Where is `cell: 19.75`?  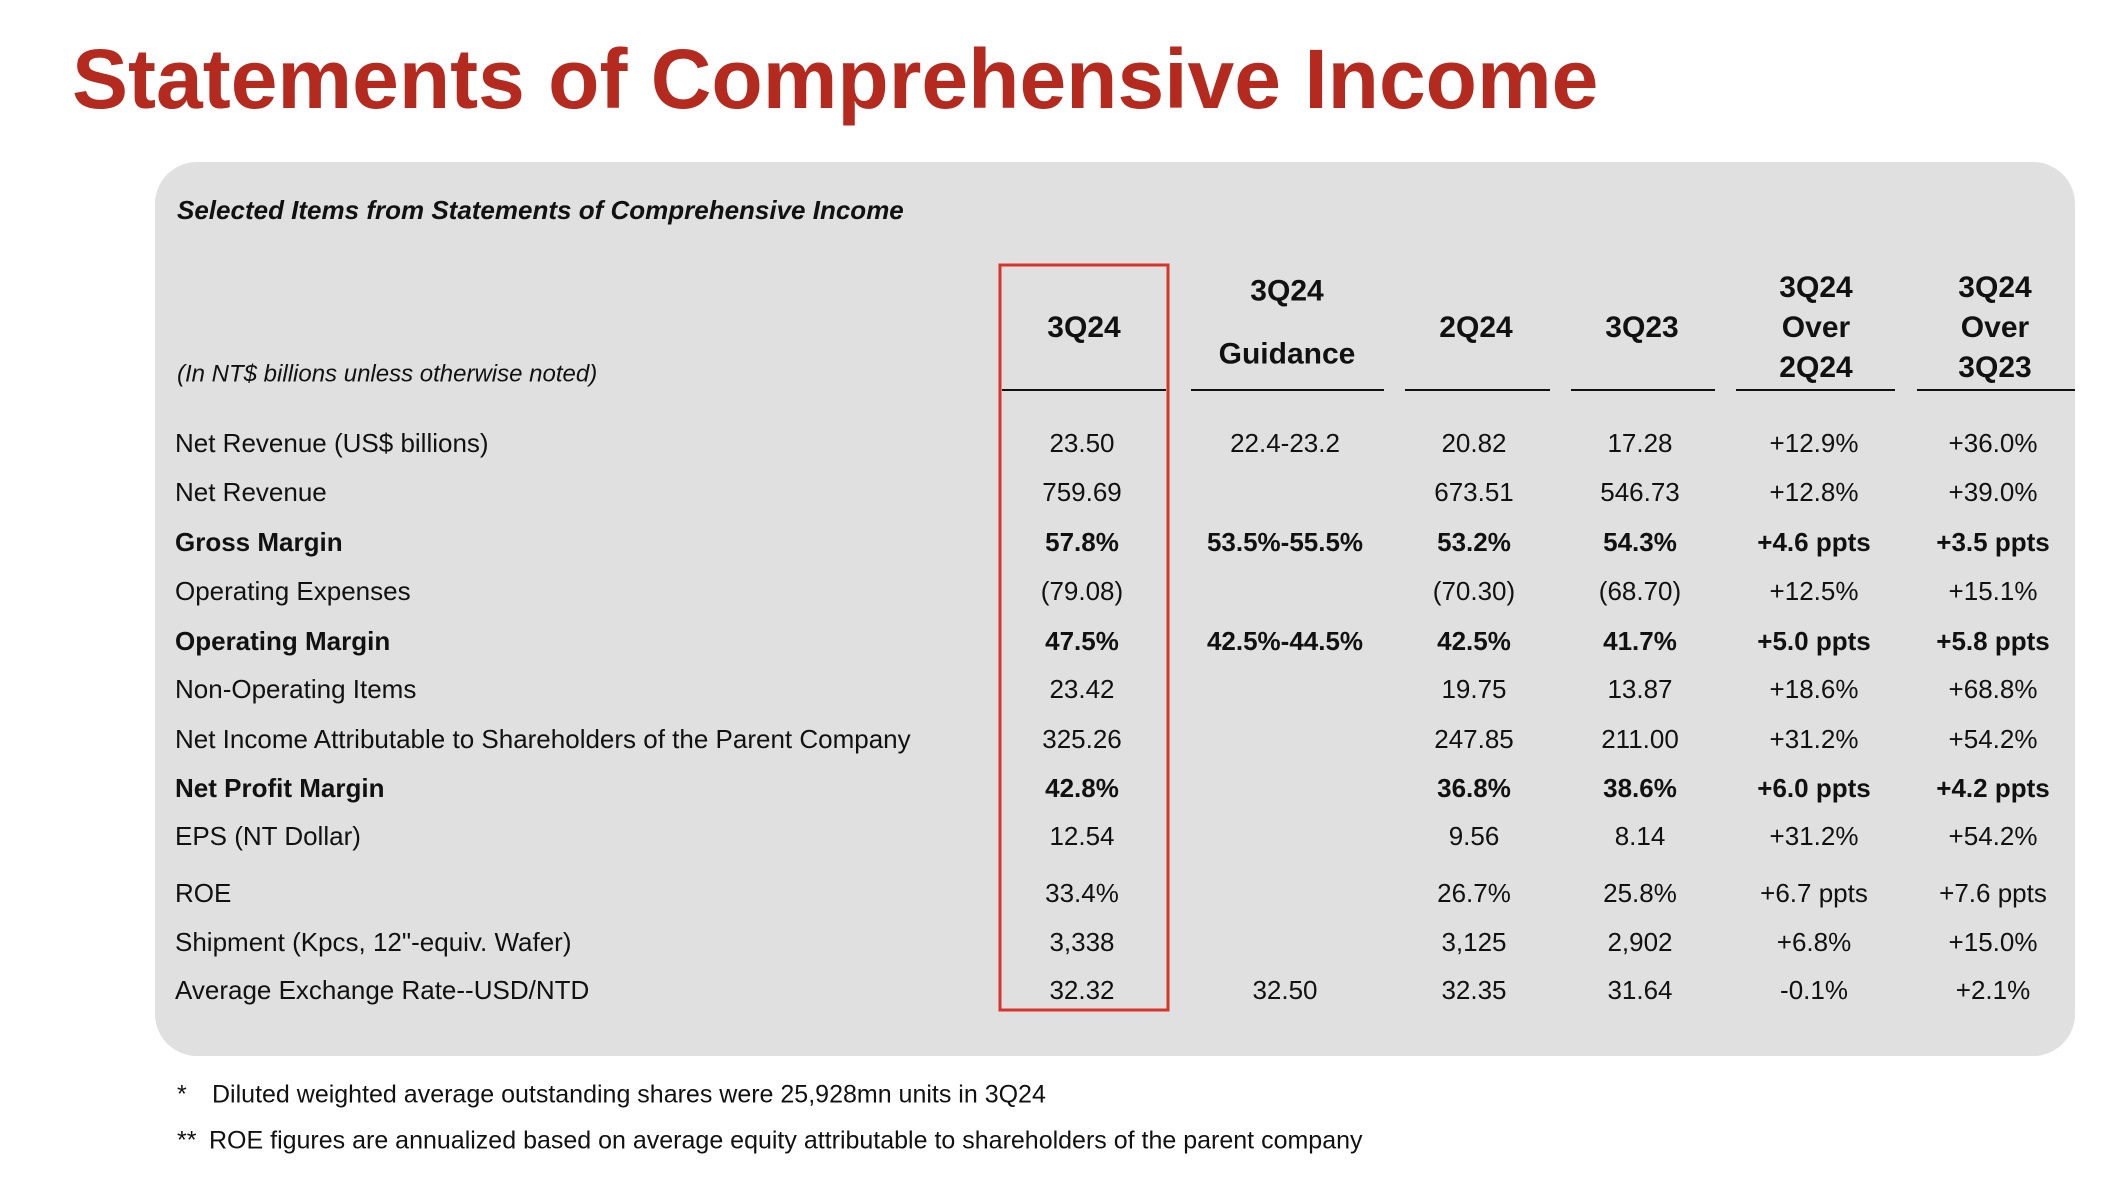
cell: 19.75 is located at coordinates (1473, 689).